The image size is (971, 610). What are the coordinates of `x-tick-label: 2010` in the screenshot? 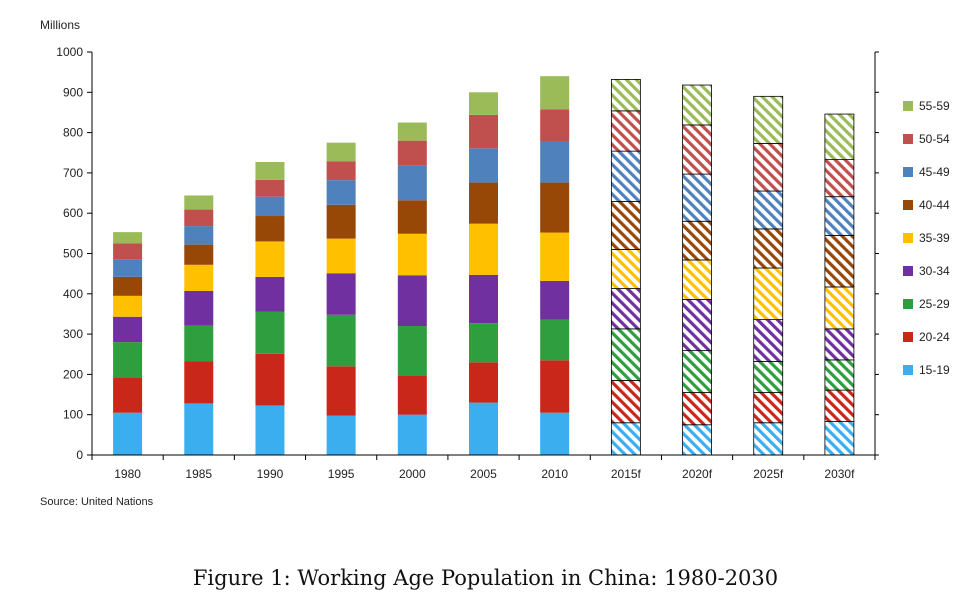 It's located at (554, 474).